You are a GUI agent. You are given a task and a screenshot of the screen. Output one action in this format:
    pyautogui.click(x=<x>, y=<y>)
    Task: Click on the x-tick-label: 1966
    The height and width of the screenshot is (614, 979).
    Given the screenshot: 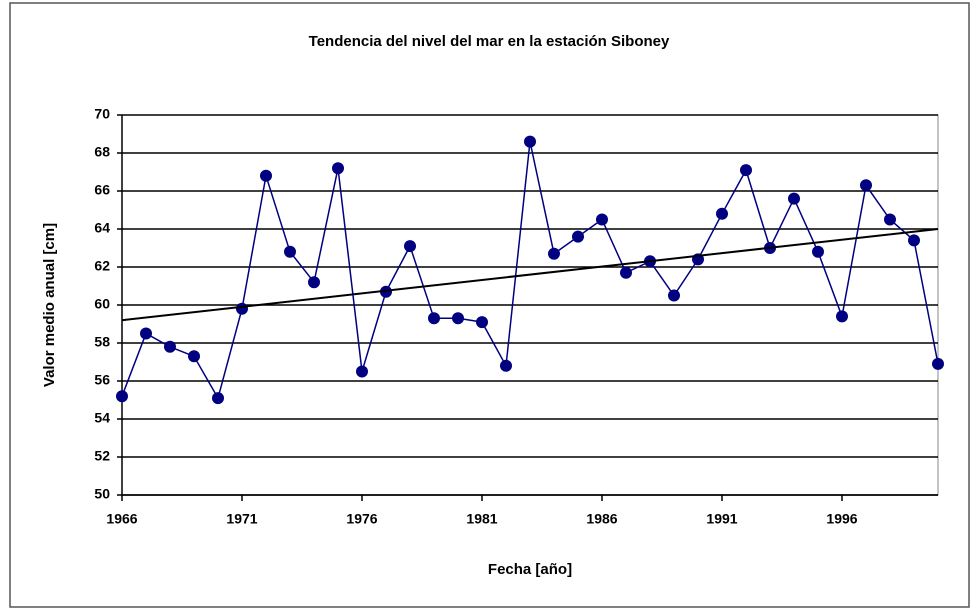 What is the action you would take?
    pyautogui.click(x=121, y=519)
    